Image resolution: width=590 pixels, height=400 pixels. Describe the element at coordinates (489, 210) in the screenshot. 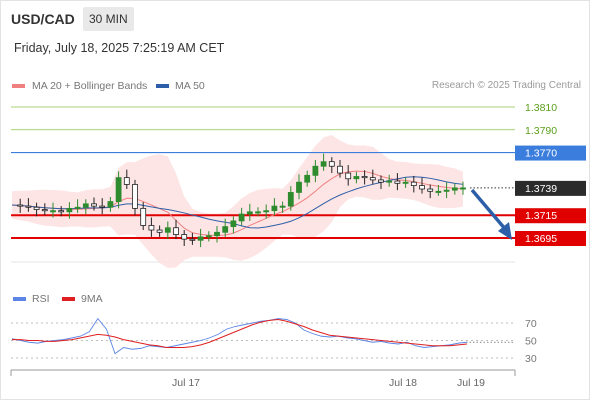

I see `forecast-arrow-shaft` at that location.